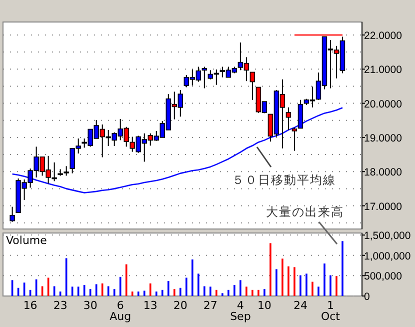 This screenshot has height=327, width=415. I want to click on x-tick-label: 30, so click(90, 305).